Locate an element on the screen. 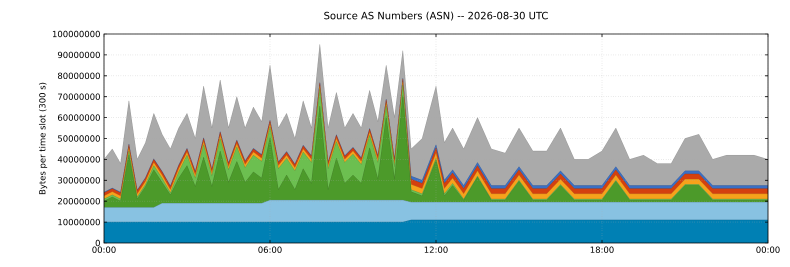 The width and height of the screenshot is (790, 267). y-tick-label: 50000000 is located at coordinates (79, 138).